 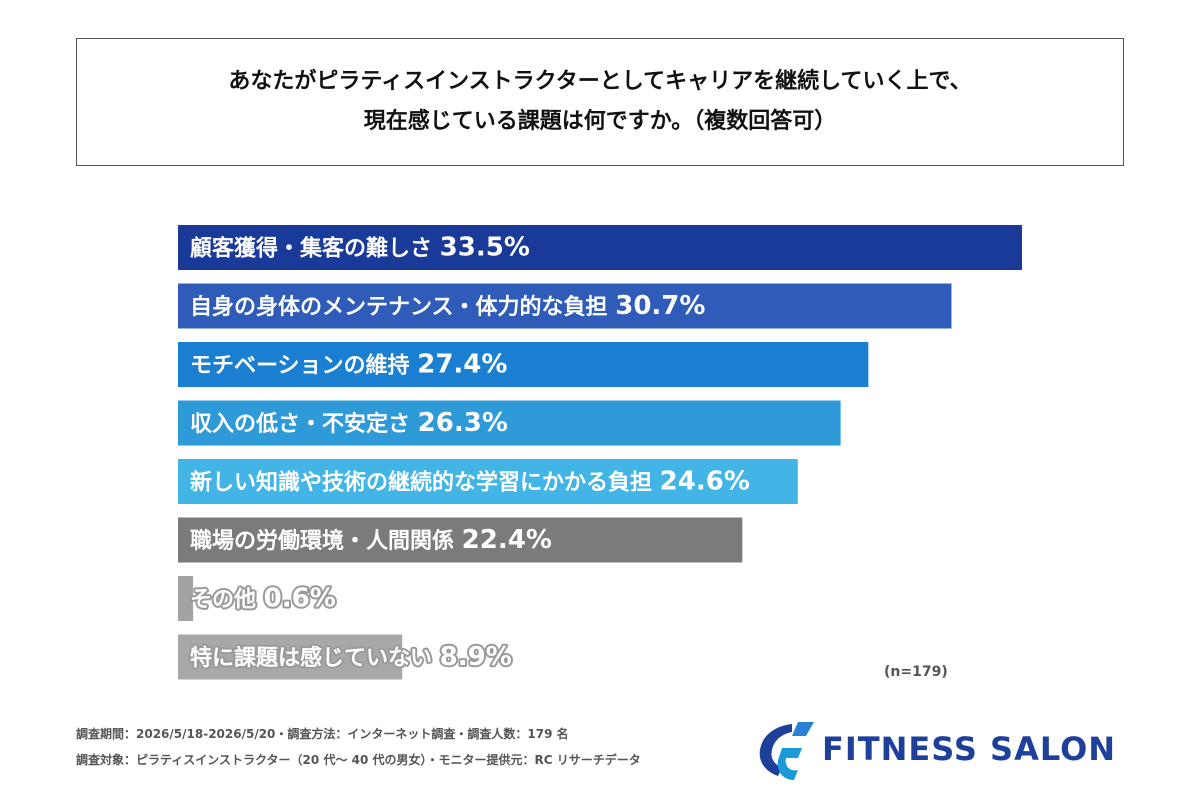 What do you see at coordinates (660, 306) in the screenshot?
I see `value-label-2: 30.7%` at bounding box center [660, 306].